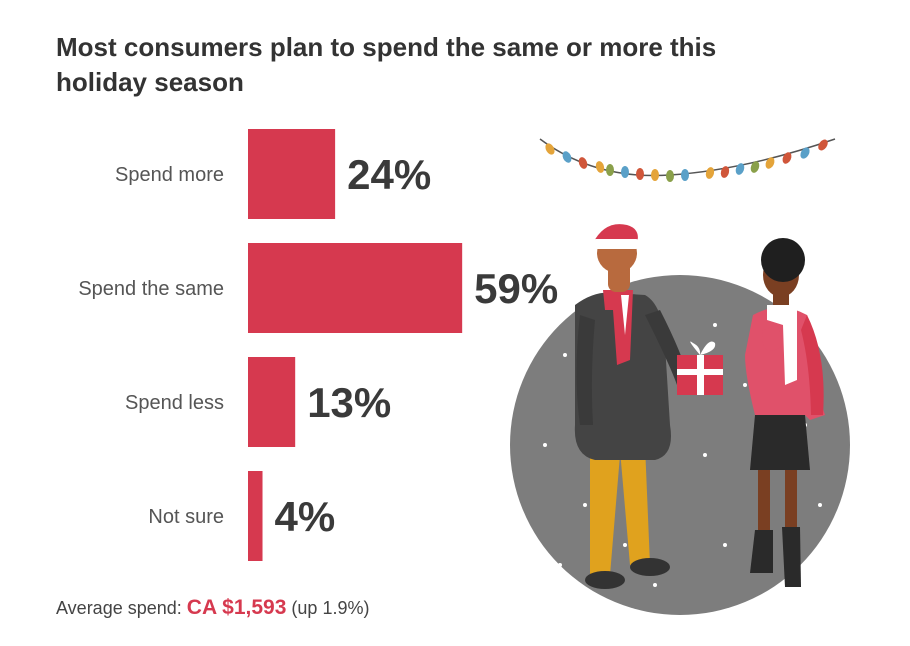  Describe the element at coordinates (305, 516) in the screenshot. I see `value-label-not-sure: 4%` at that location.